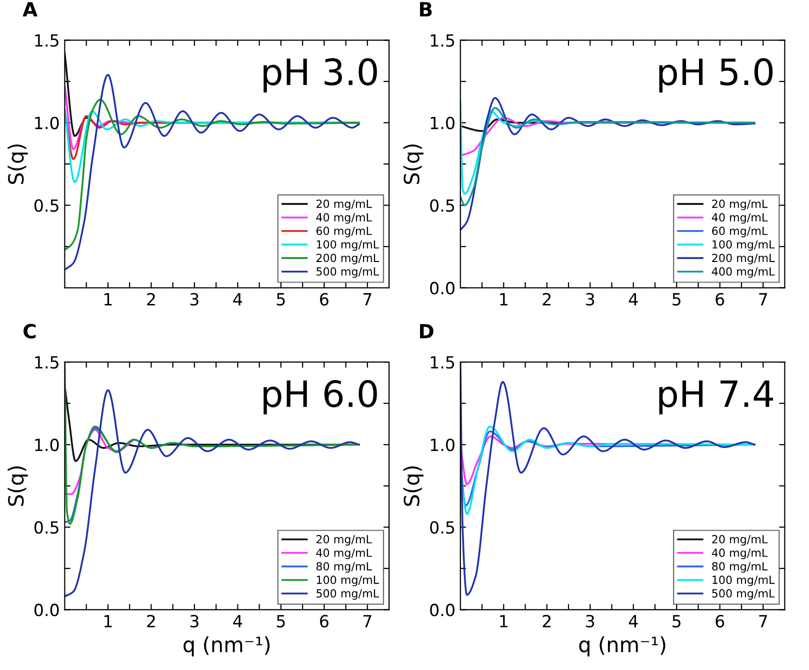 This screenshot has width=809, height=670. What do you see at coordinates (716, 75) in the screenshot?
I see `annotation: pH 5.0` at bounding box center [716, 75].